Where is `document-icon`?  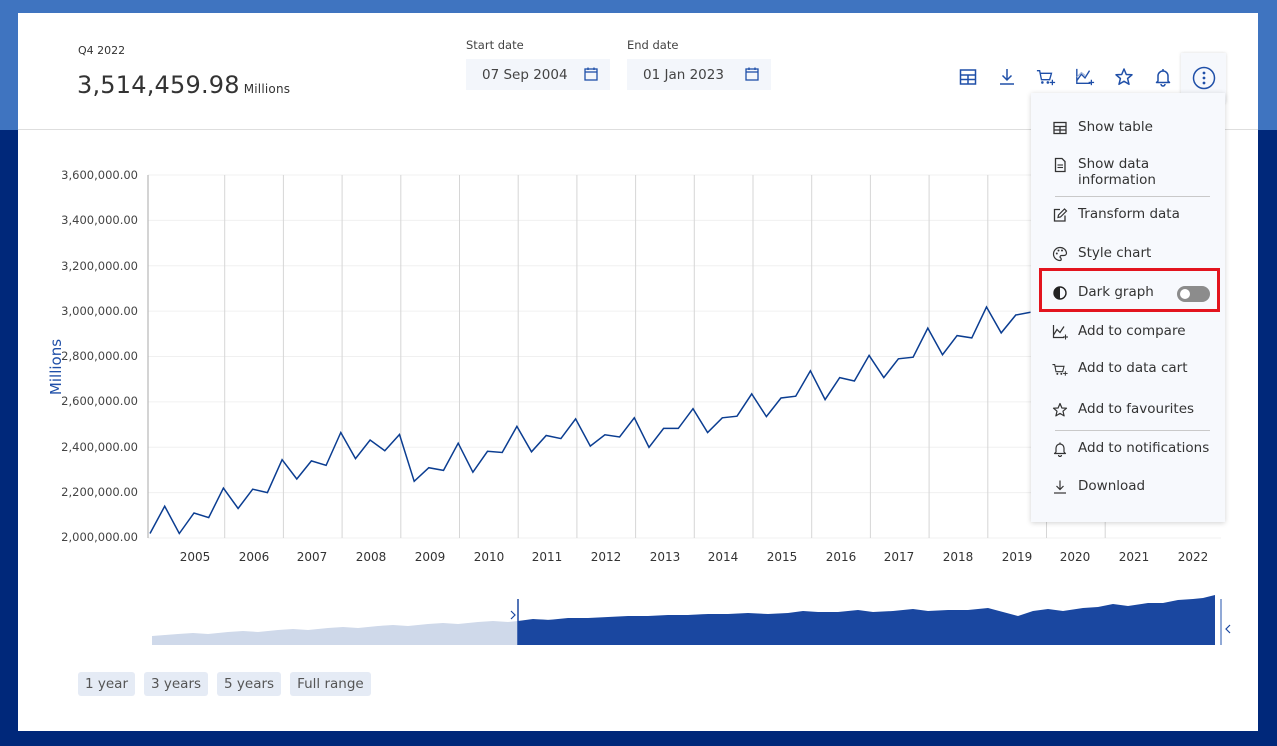 document-icon is located at coordinates (1060, 165).